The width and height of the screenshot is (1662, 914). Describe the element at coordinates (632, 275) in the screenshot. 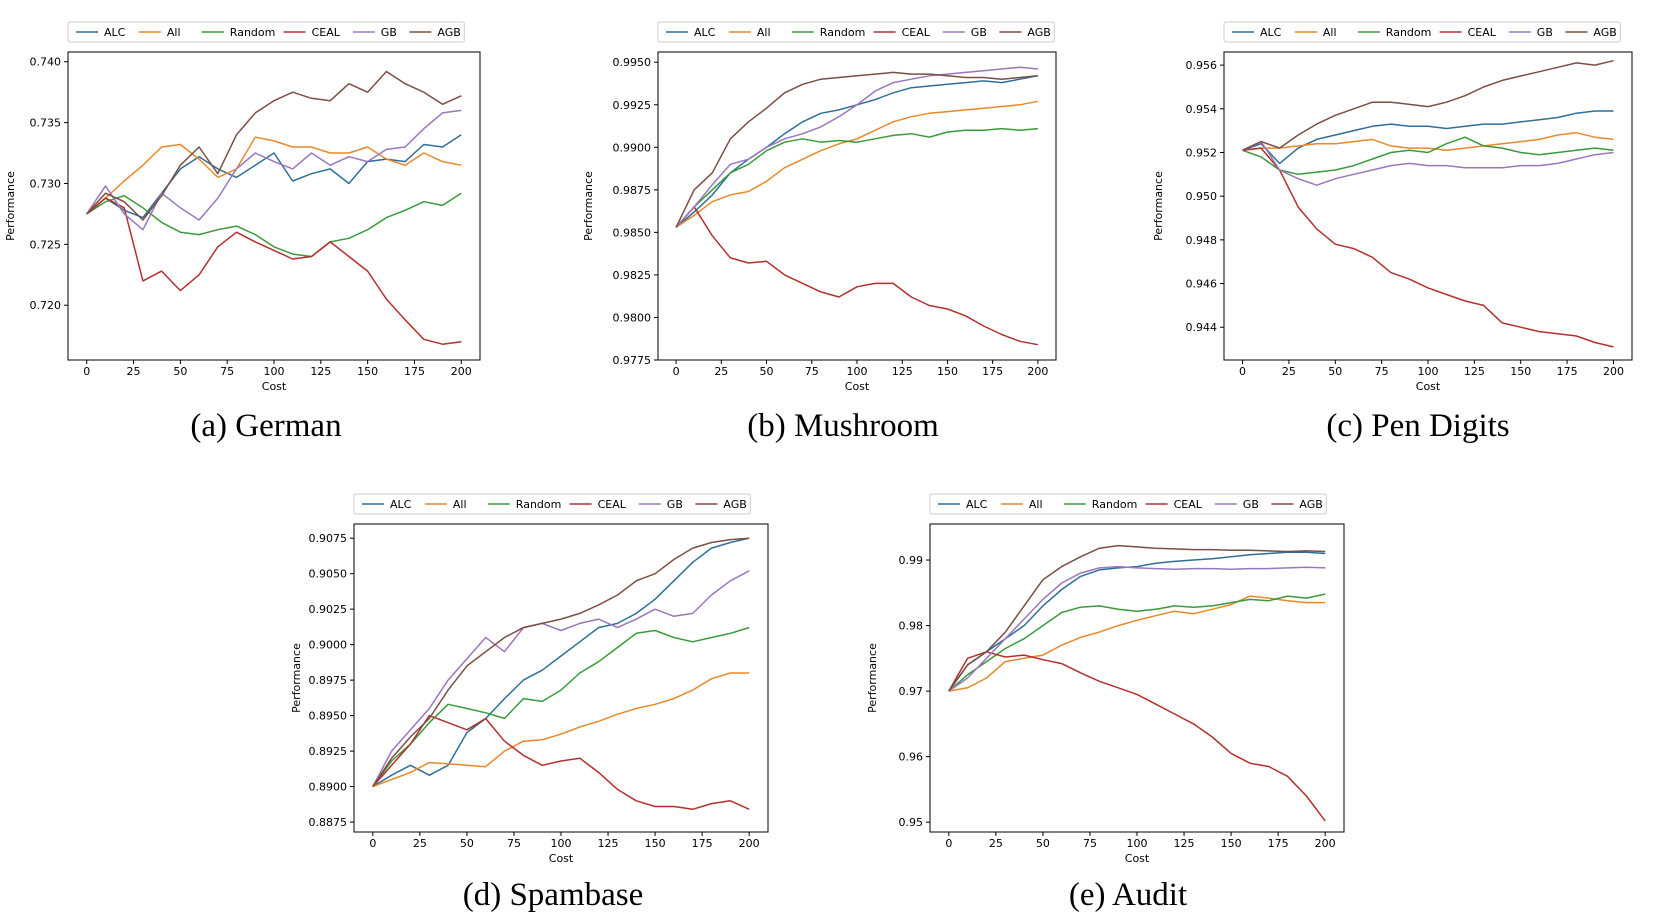

I see `y-tick-label: 0.9825` at that location.